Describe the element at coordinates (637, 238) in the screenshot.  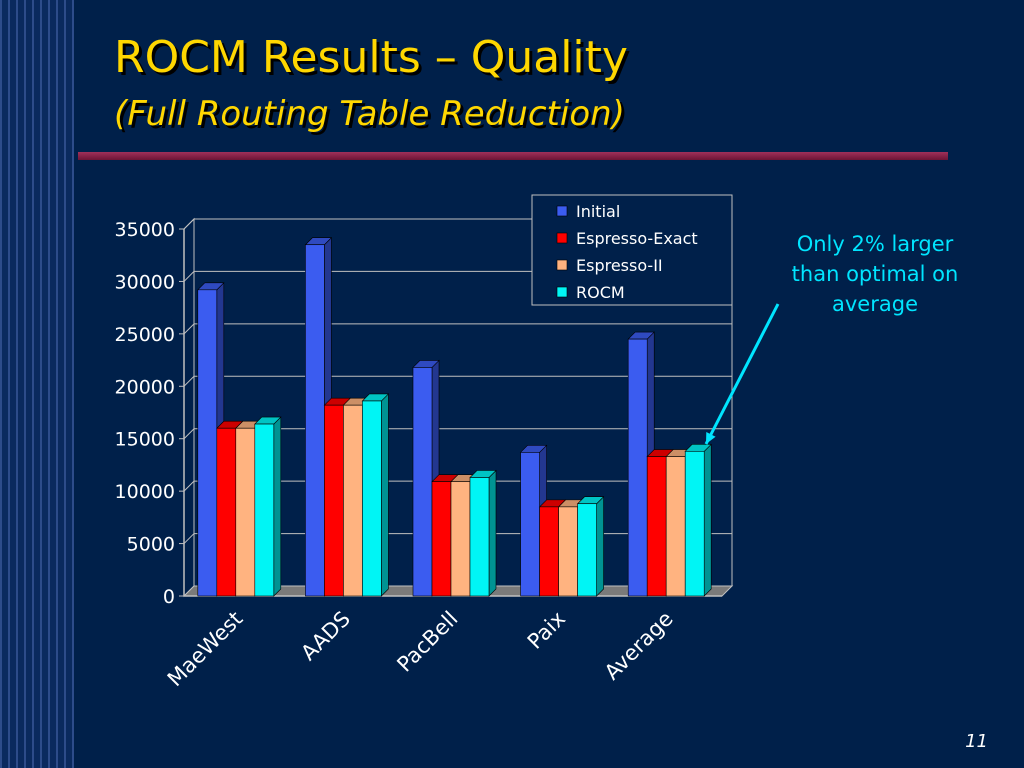
I see `legend-label: Espresso-Exact` at that location.